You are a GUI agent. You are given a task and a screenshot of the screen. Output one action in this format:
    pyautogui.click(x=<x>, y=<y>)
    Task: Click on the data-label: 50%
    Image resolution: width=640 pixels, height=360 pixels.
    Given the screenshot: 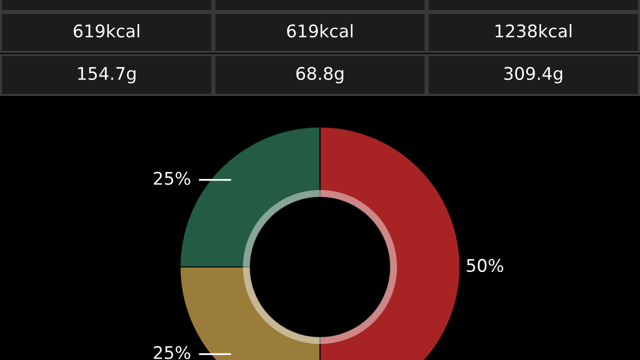 What is the action you would take?
    pyautogui.click(x=485, y=265)
    